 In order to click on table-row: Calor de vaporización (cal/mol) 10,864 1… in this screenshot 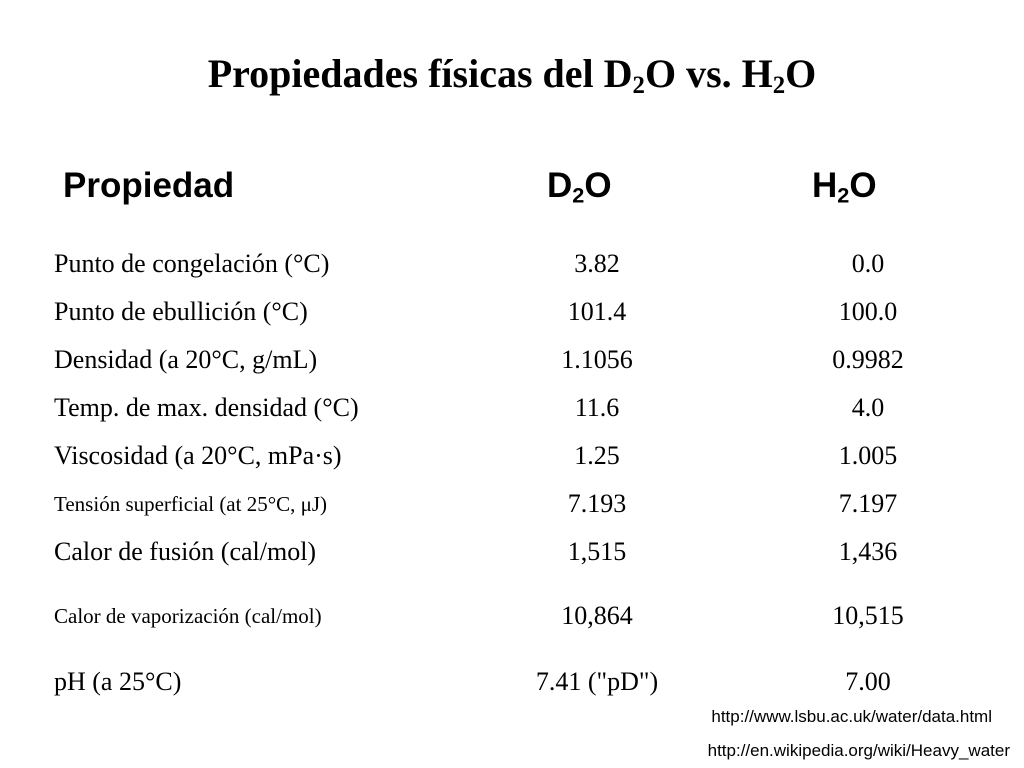, I will do `click(512, 616)`.